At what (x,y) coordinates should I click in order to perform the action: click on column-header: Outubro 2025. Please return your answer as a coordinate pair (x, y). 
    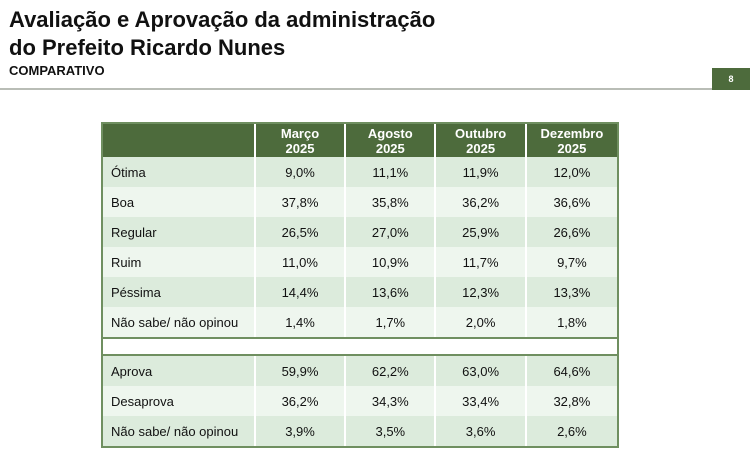
    Looking at the image, I should click on (481, 140).